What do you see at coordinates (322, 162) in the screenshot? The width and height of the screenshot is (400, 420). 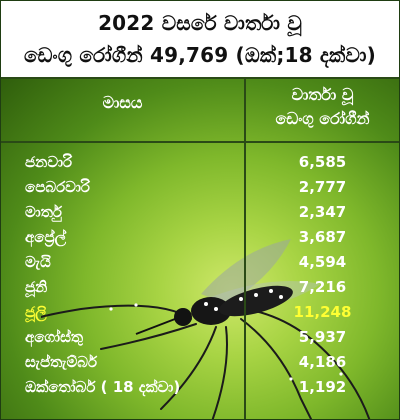 I see `row-cases: 6,585` at bounding box center [322, 162].